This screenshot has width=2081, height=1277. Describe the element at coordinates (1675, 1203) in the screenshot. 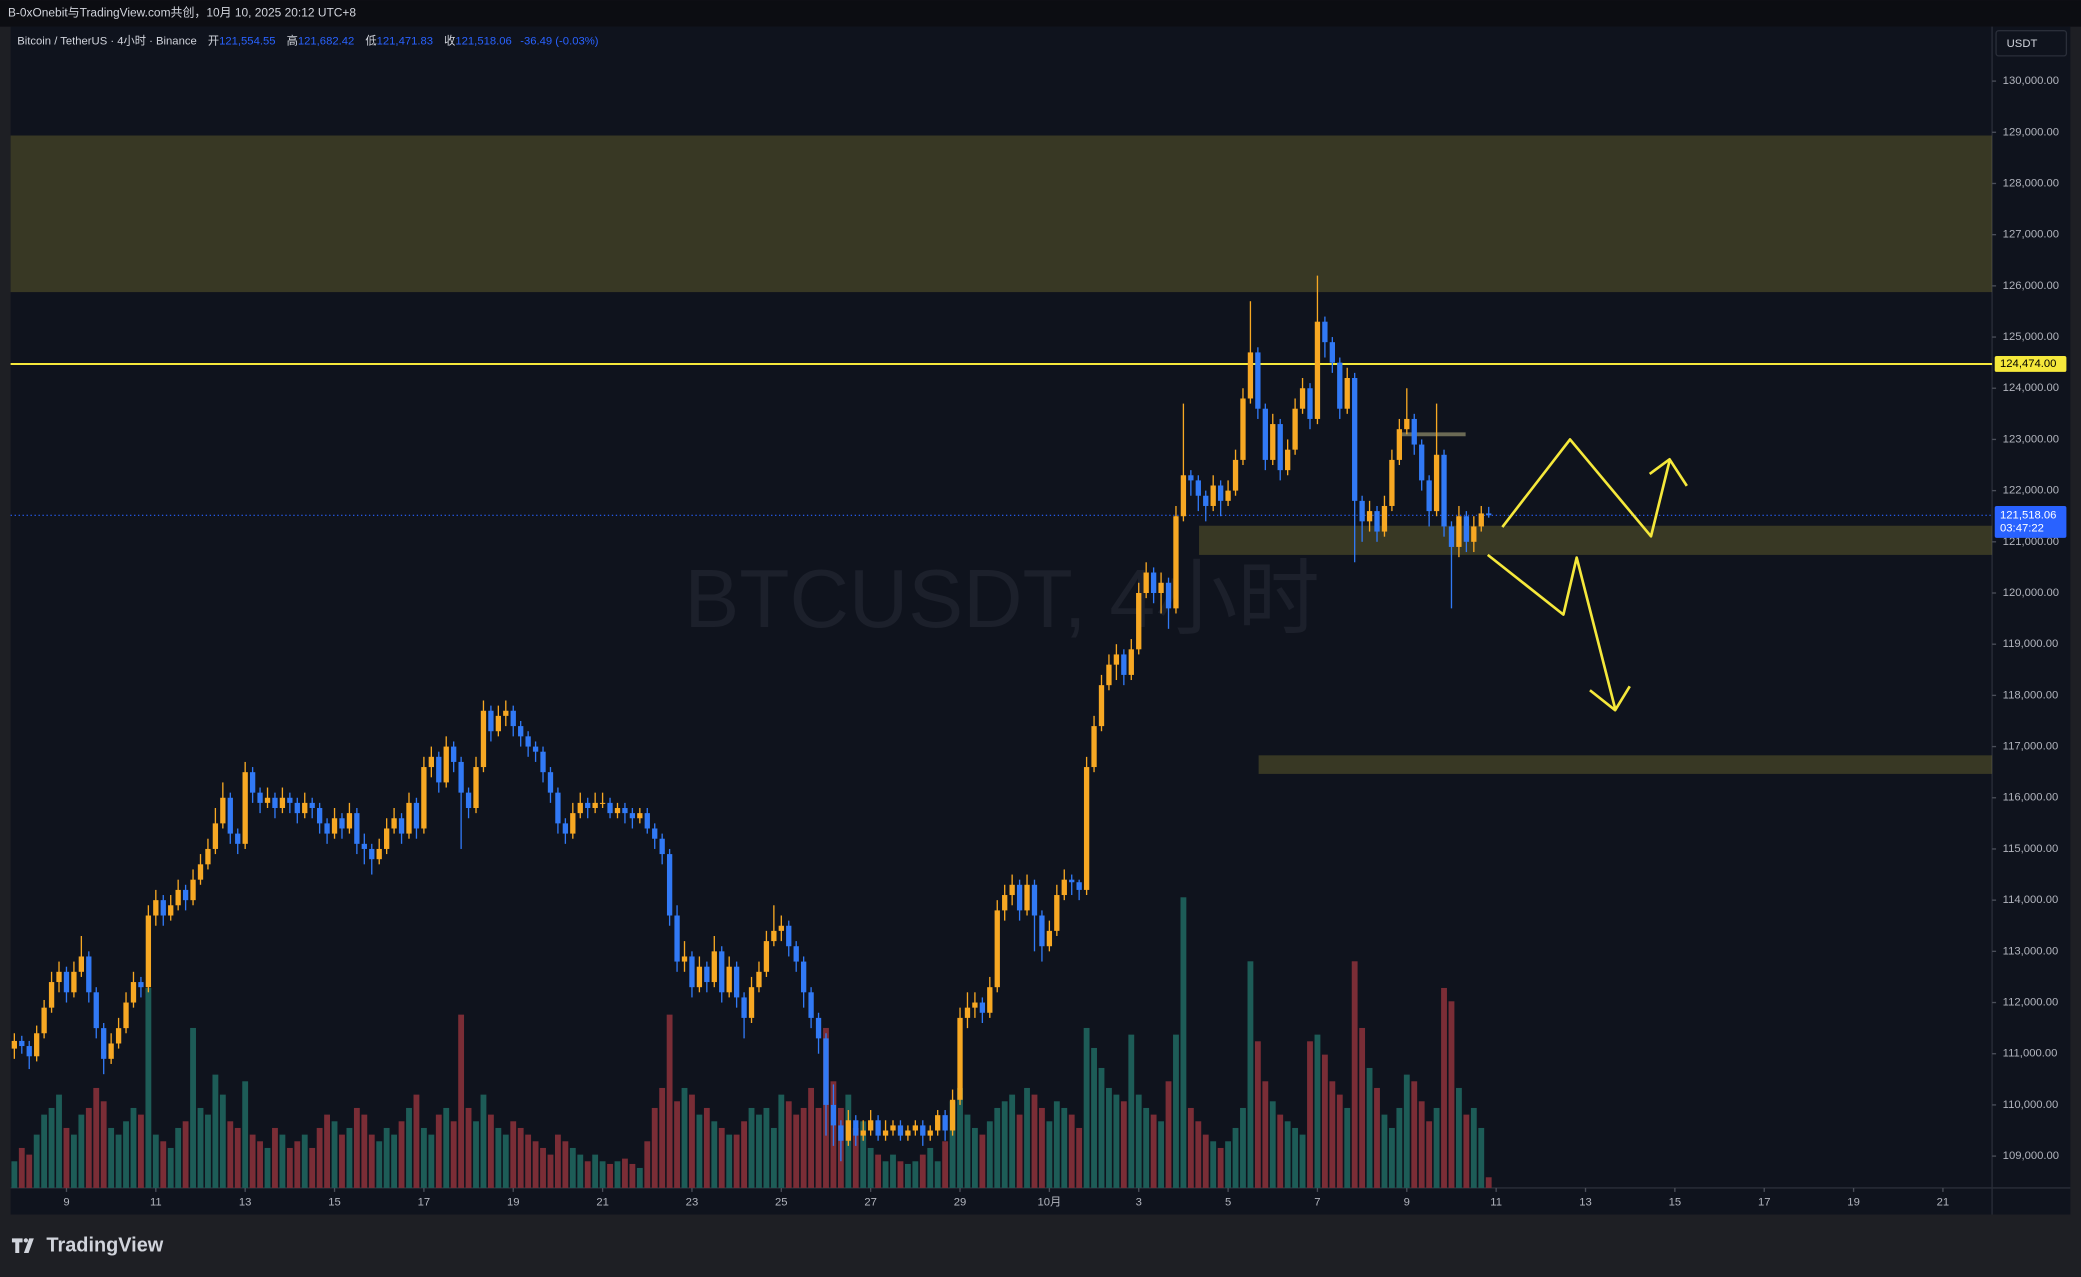

I see `x-tick-label: 15` at that location.